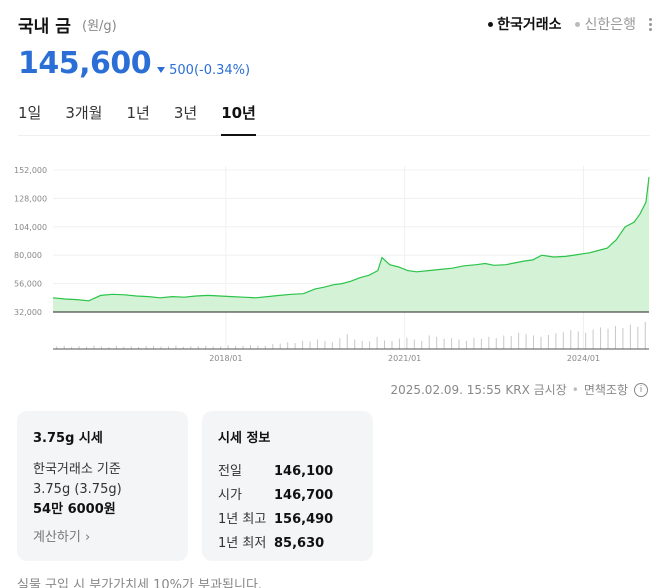 This screenshot has width=662, height=588. What do you see at coordinates (304, 519) in the screenshot?
I see `info-value: 156,490` at bounding box center [304, 519].